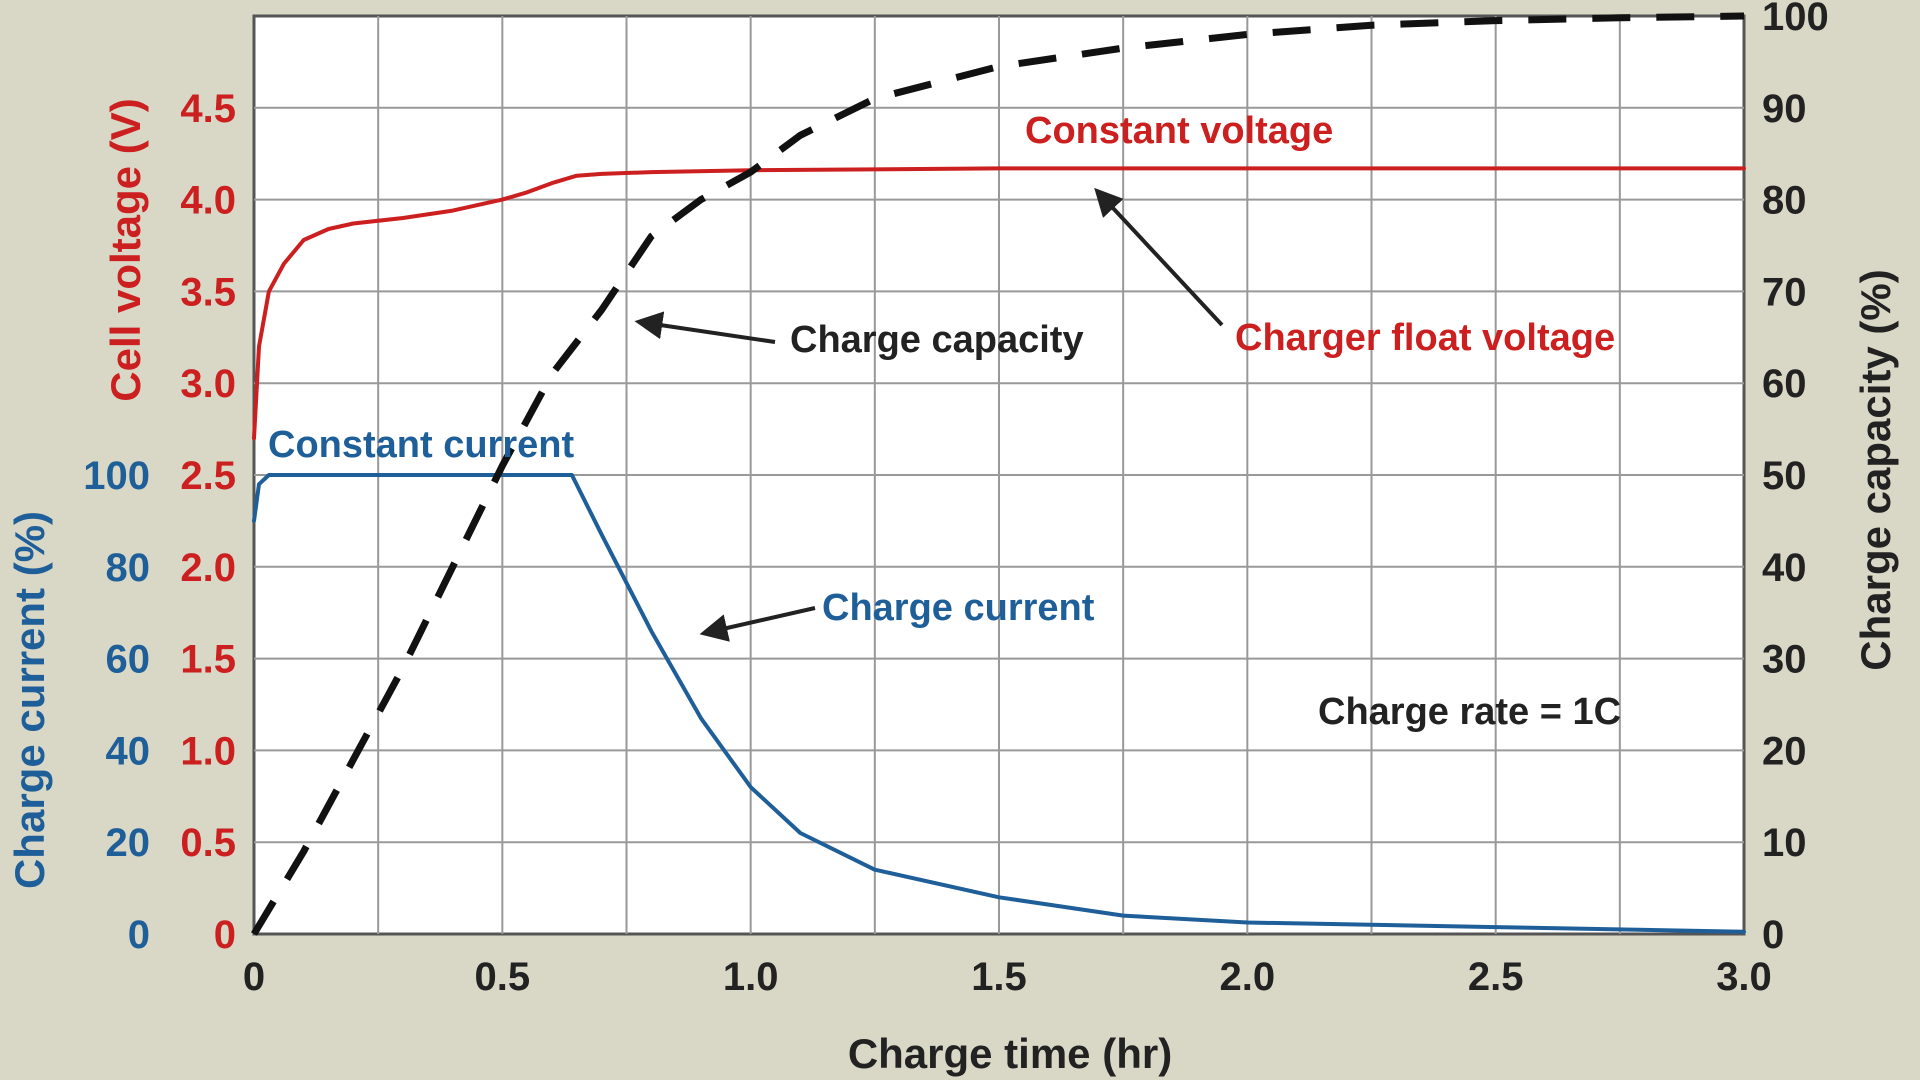 The width and height of the screenshot is (1920, 1080). I want to click on annotation-charge-rate: Charge rate = 1C, so click(1469, 712).